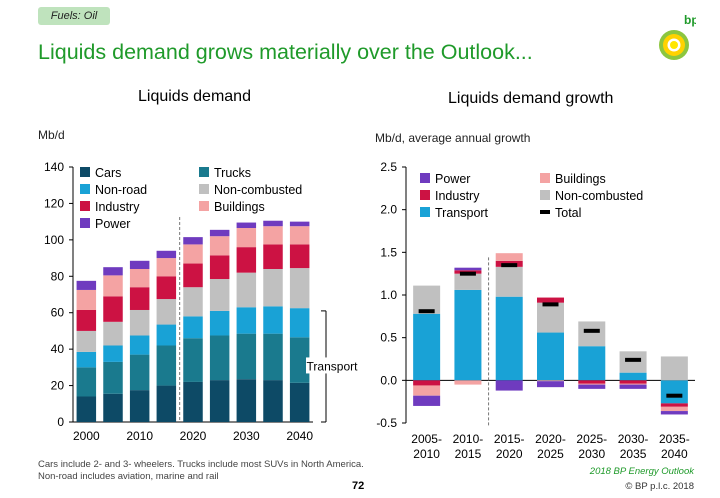 Image resolution: width=720 pixels, height=498 pixels. Describe the element at coordinates (246, 356) in the screenshot. I see `bar-segment-trucks-2030` at that location.